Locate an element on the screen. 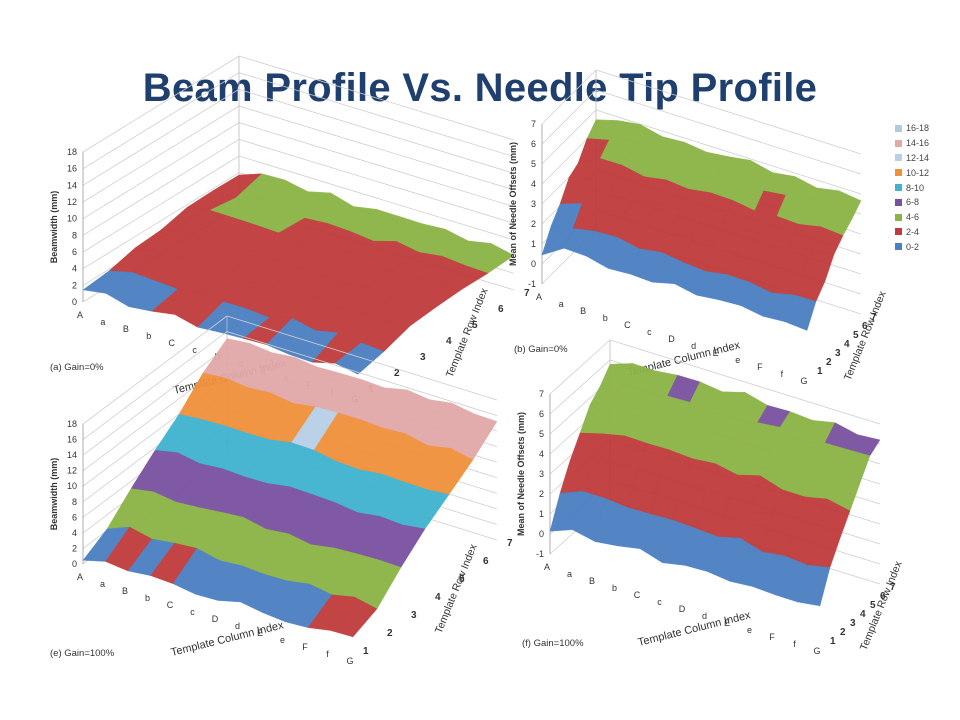 The height and width of the screenshot is (720, 960). legend-label: 12-14 is located at coordinates (918, 157).